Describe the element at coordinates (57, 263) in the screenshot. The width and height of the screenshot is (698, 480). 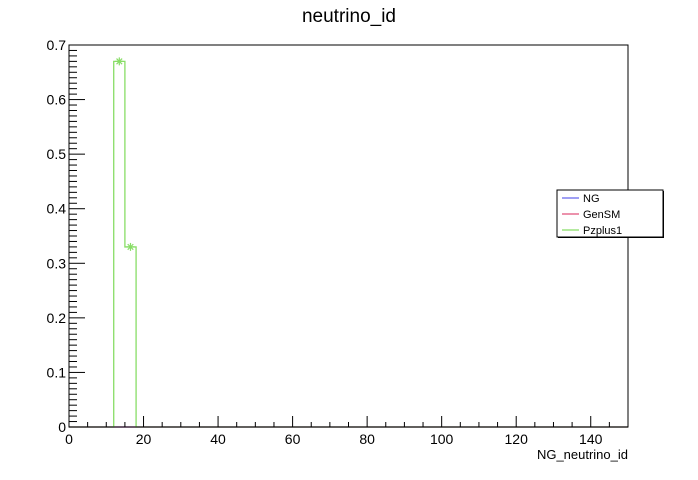
I see `y-tick-label-3: 0.3` at that location.